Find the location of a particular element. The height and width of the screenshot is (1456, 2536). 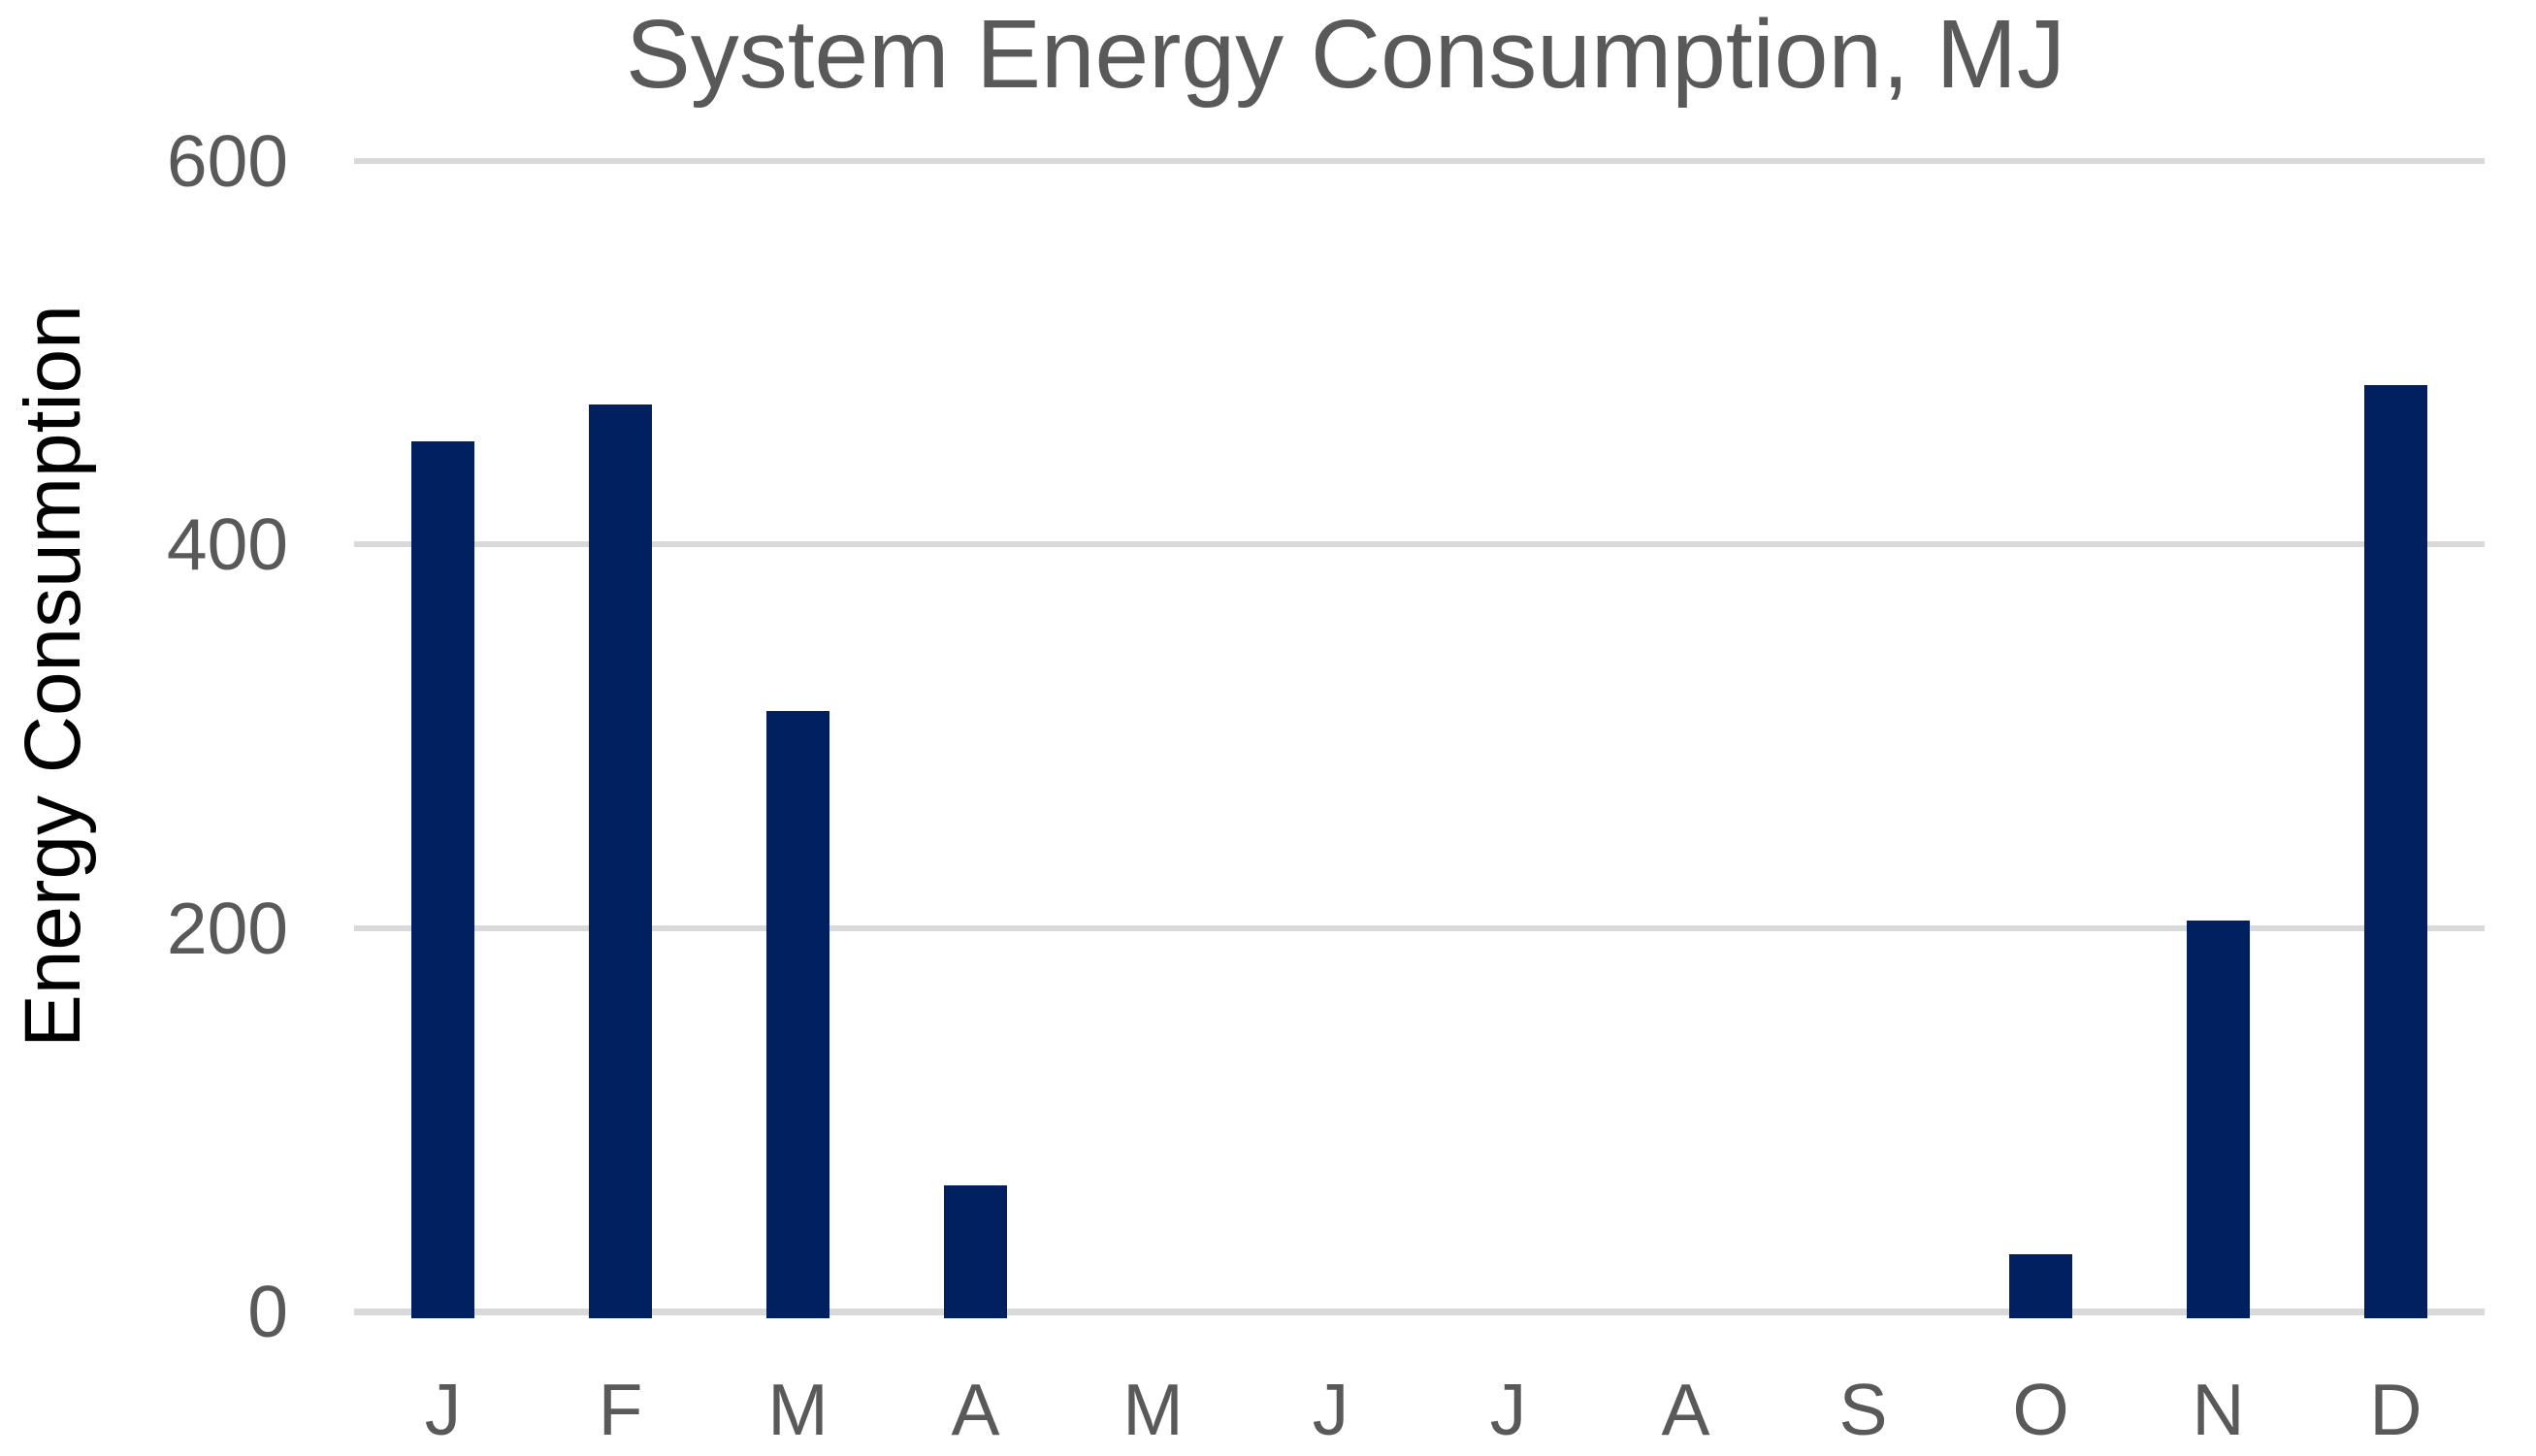

x-tick-label-1-J: J is located at coordinates (443, 1409).